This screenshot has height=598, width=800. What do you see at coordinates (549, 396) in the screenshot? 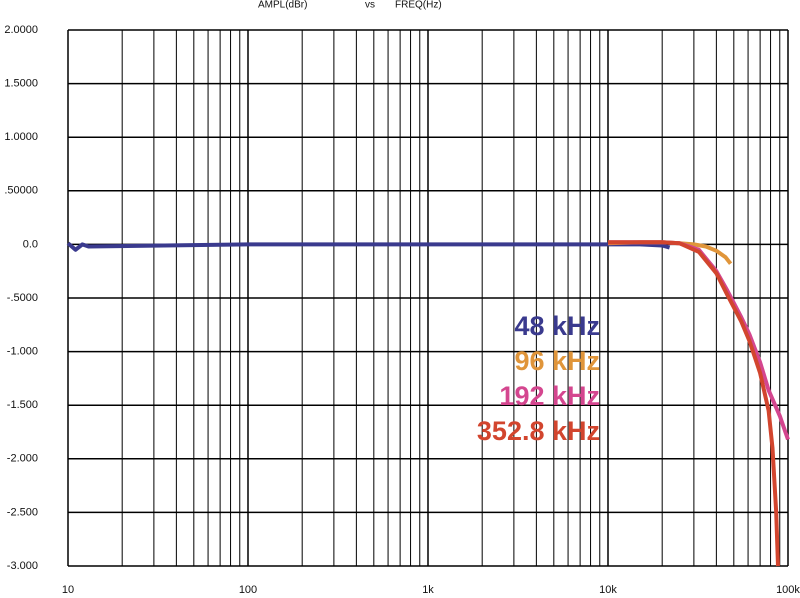
I see `legend-entry: 192 kHz` at bounding box center [549, 396].